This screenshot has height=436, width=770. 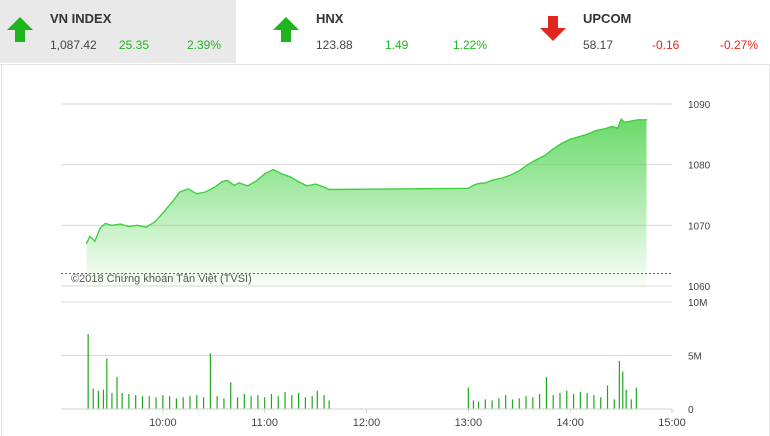 I want to click on x-tick-label: 14:00, so click(x=570, y=423).